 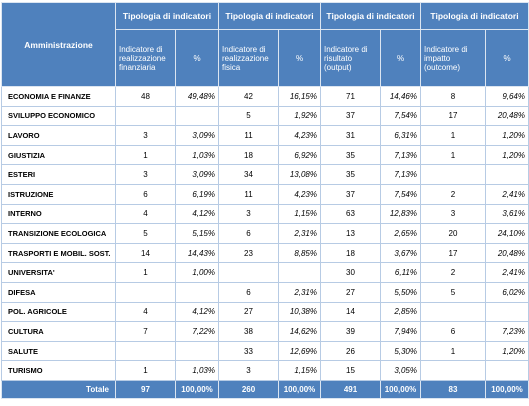 What do you see at coordinates (145, 214) in the screenshot?
I see `cell: 4` at bounding box center [145, 214].